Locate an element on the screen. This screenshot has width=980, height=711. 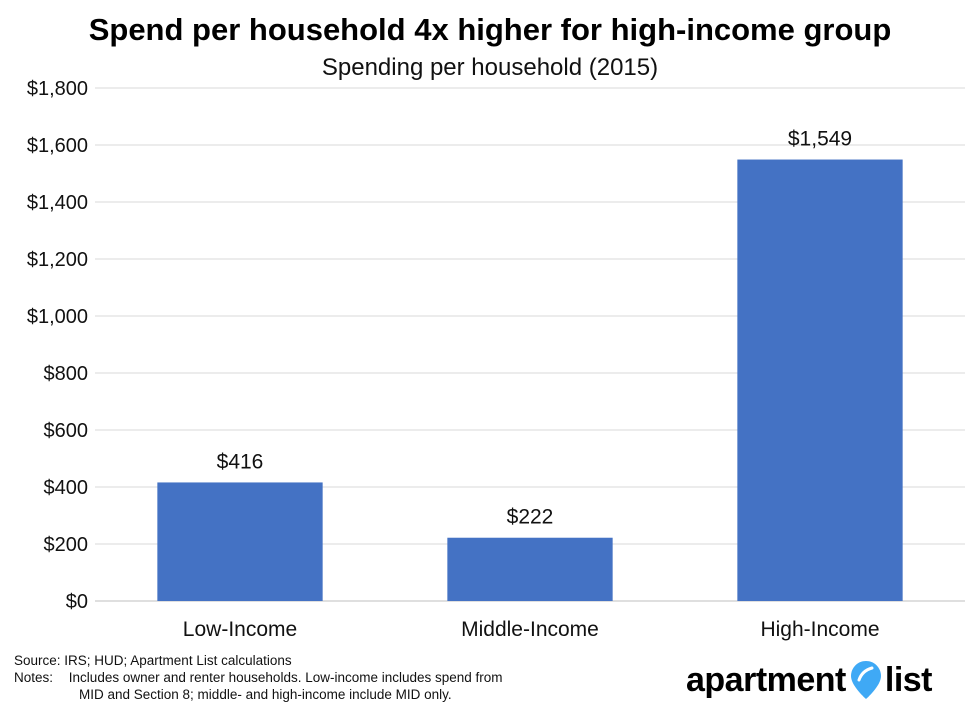
bar-low-income is located at coordinates (240, 541).